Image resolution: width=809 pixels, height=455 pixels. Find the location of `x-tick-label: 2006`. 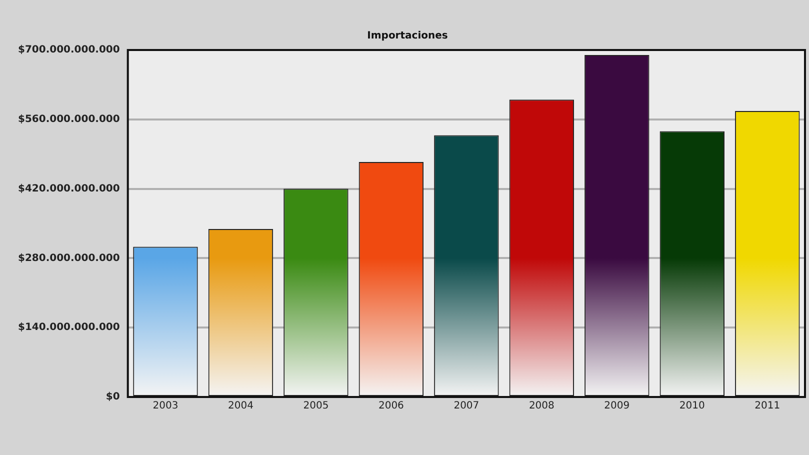

x-tick-label: 2006 is located at coordinates (391, 406).